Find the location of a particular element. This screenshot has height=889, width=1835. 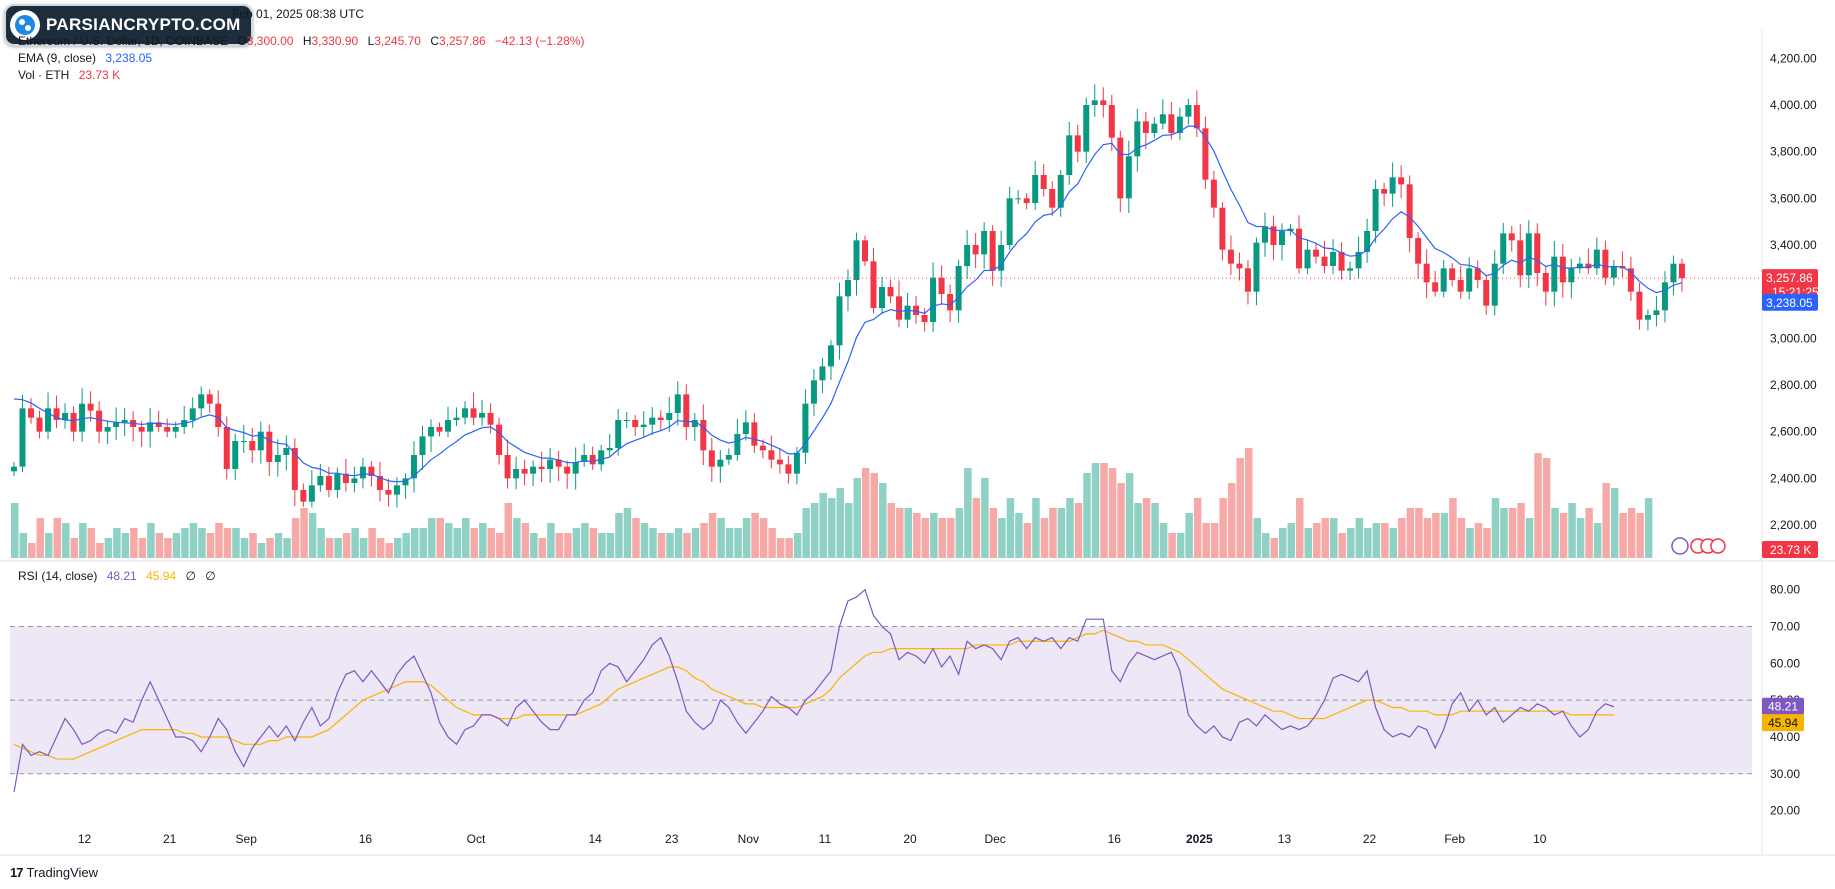

rsi-badge is located at coordinates (1783, 706).